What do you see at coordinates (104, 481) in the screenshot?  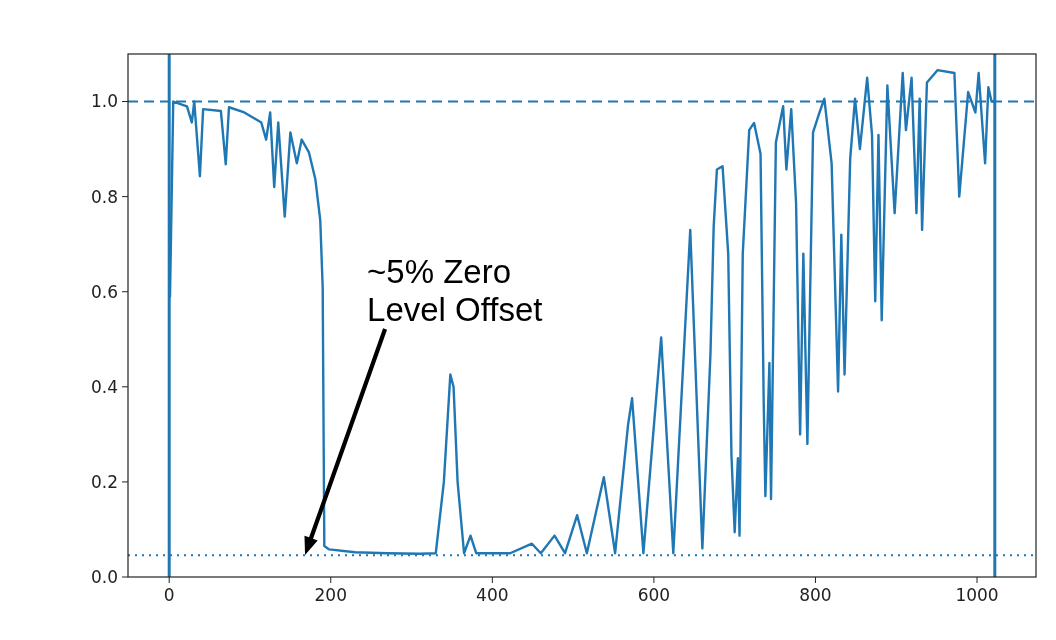 I see `y-tick-label: 0.2` at bounding box center [104, 481].